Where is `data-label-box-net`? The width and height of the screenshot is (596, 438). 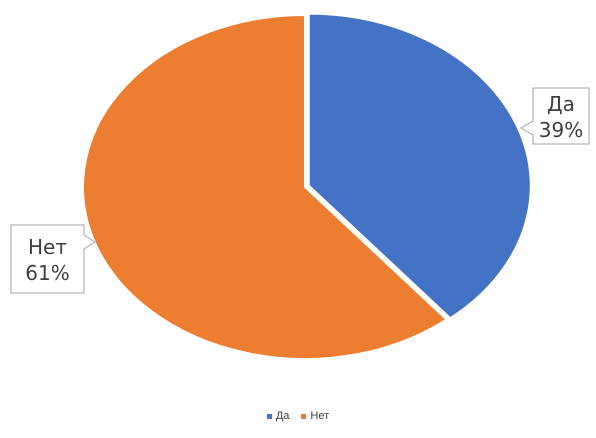 data-label-box-net is located at coordinates (53, 259).